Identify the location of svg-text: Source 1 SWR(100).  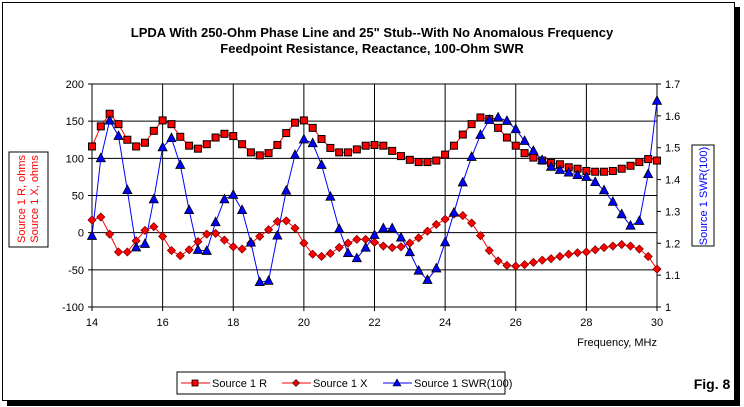
(704, 196).